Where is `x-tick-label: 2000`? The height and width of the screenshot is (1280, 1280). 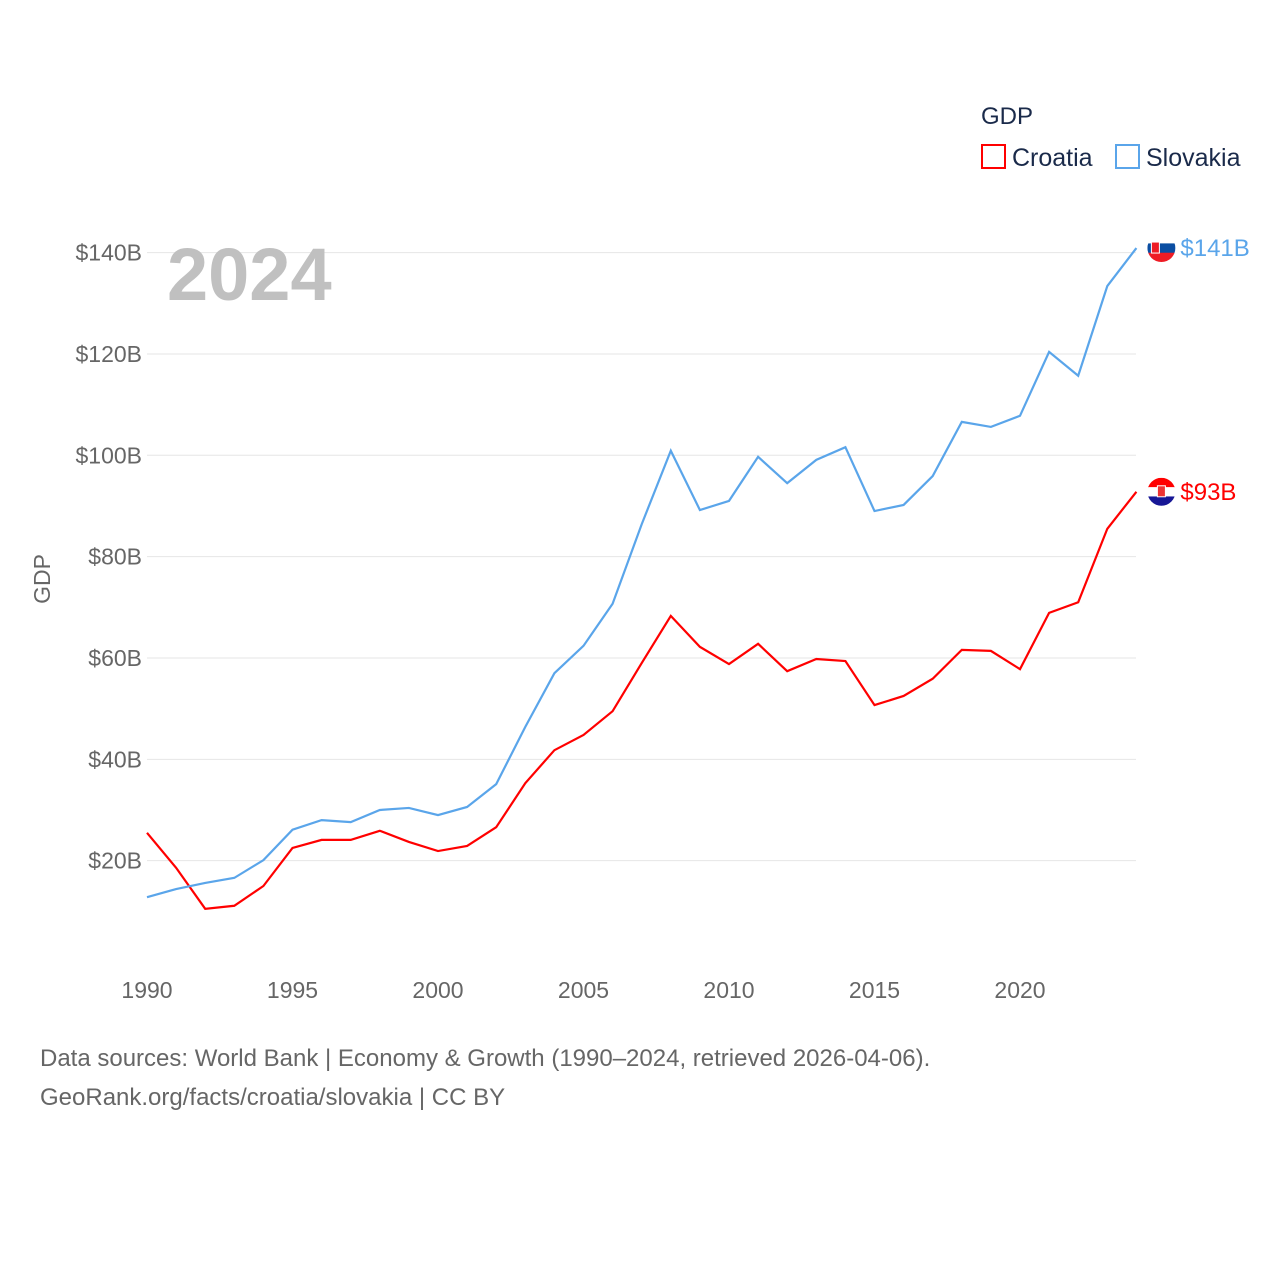
x-tick-label: 2000 is located at coordinates (437, 990).